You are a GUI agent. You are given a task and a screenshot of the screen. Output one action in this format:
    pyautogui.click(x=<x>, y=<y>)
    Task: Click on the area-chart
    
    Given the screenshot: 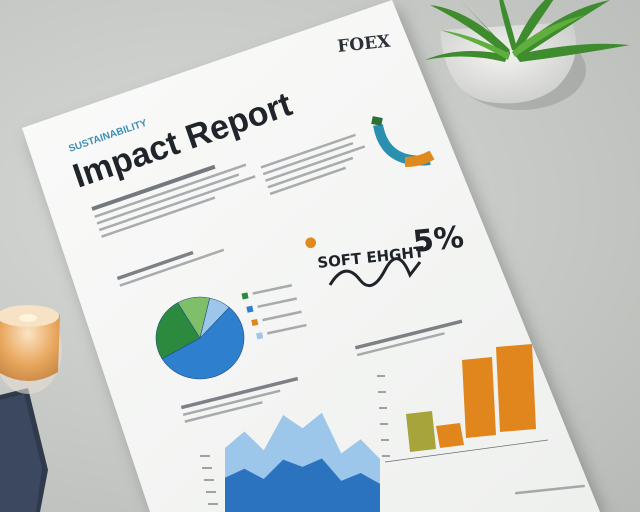 What is the action you would take?
    pyautogui.click(x=290, y=462)
    